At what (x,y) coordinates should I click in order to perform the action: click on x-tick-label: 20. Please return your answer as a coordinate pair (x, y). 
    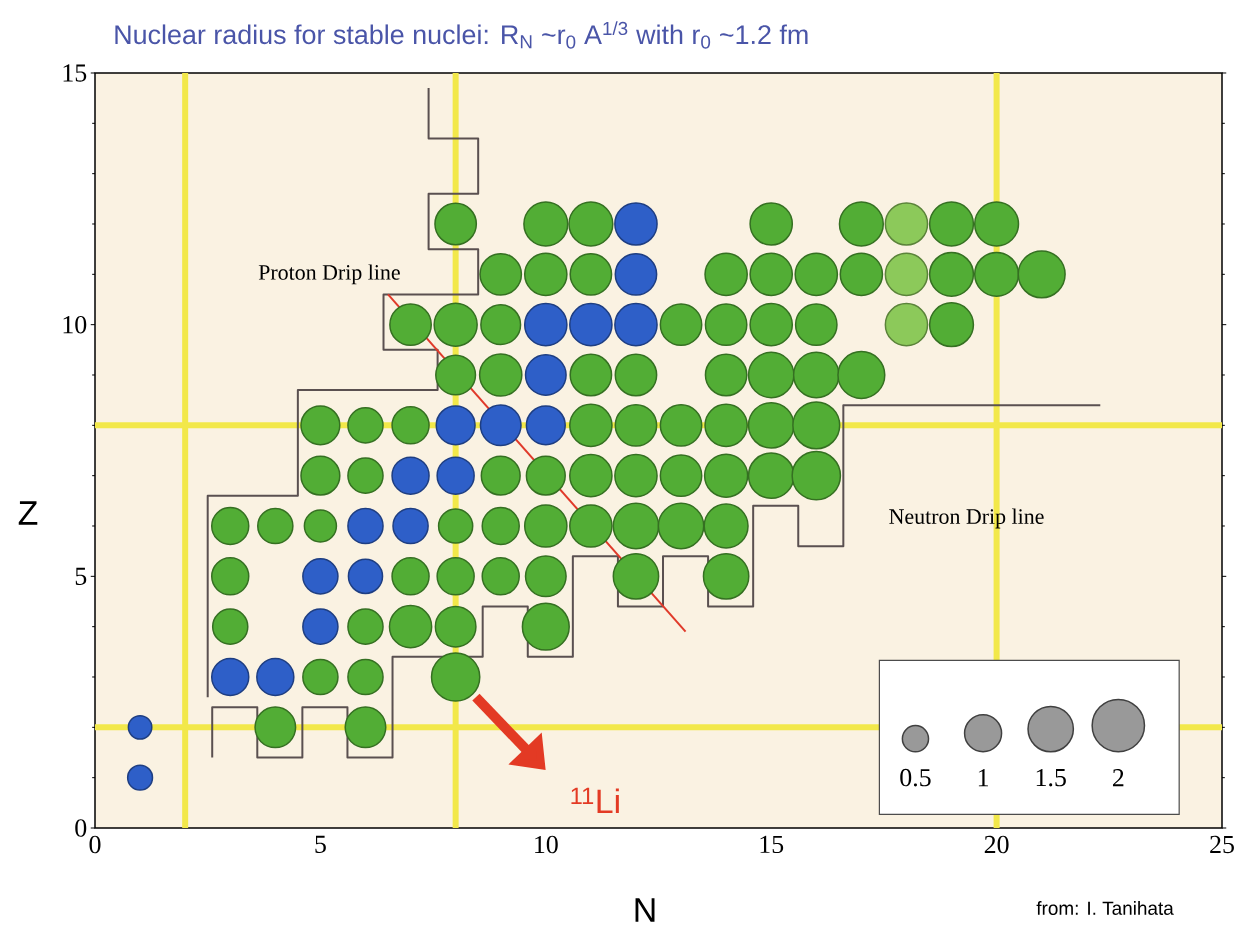
    Looking at the image, I should click on (996, 844).